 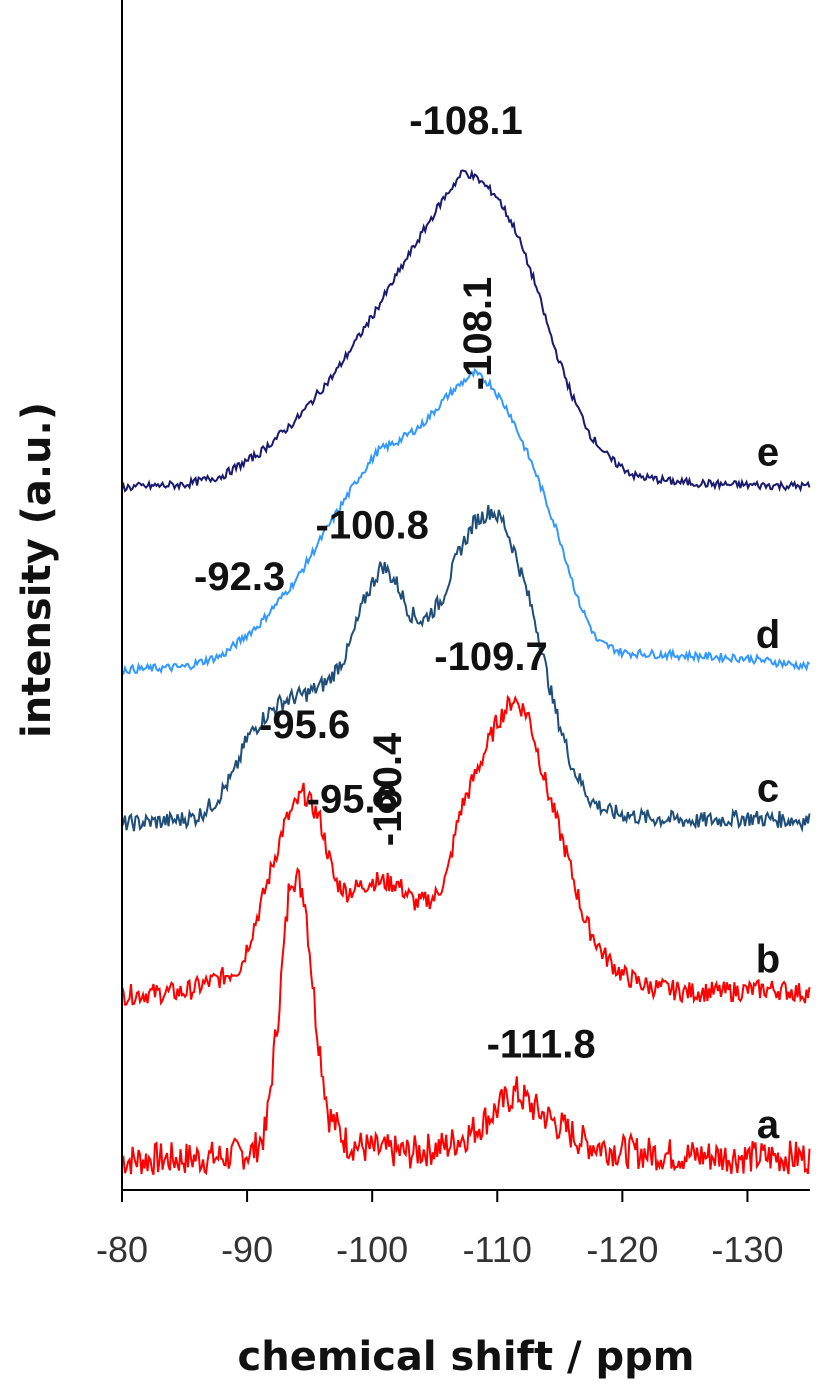 I want to click on peak-annotation: -100.4, so click(x=388, y=789).